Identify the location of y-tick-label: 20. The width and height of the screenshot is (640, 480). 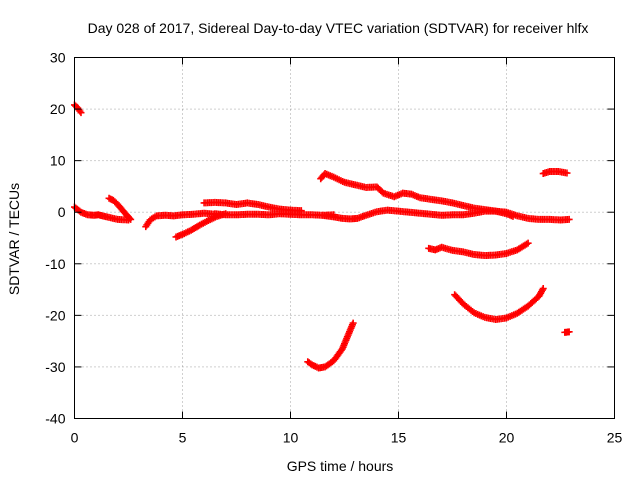
(58, 109).